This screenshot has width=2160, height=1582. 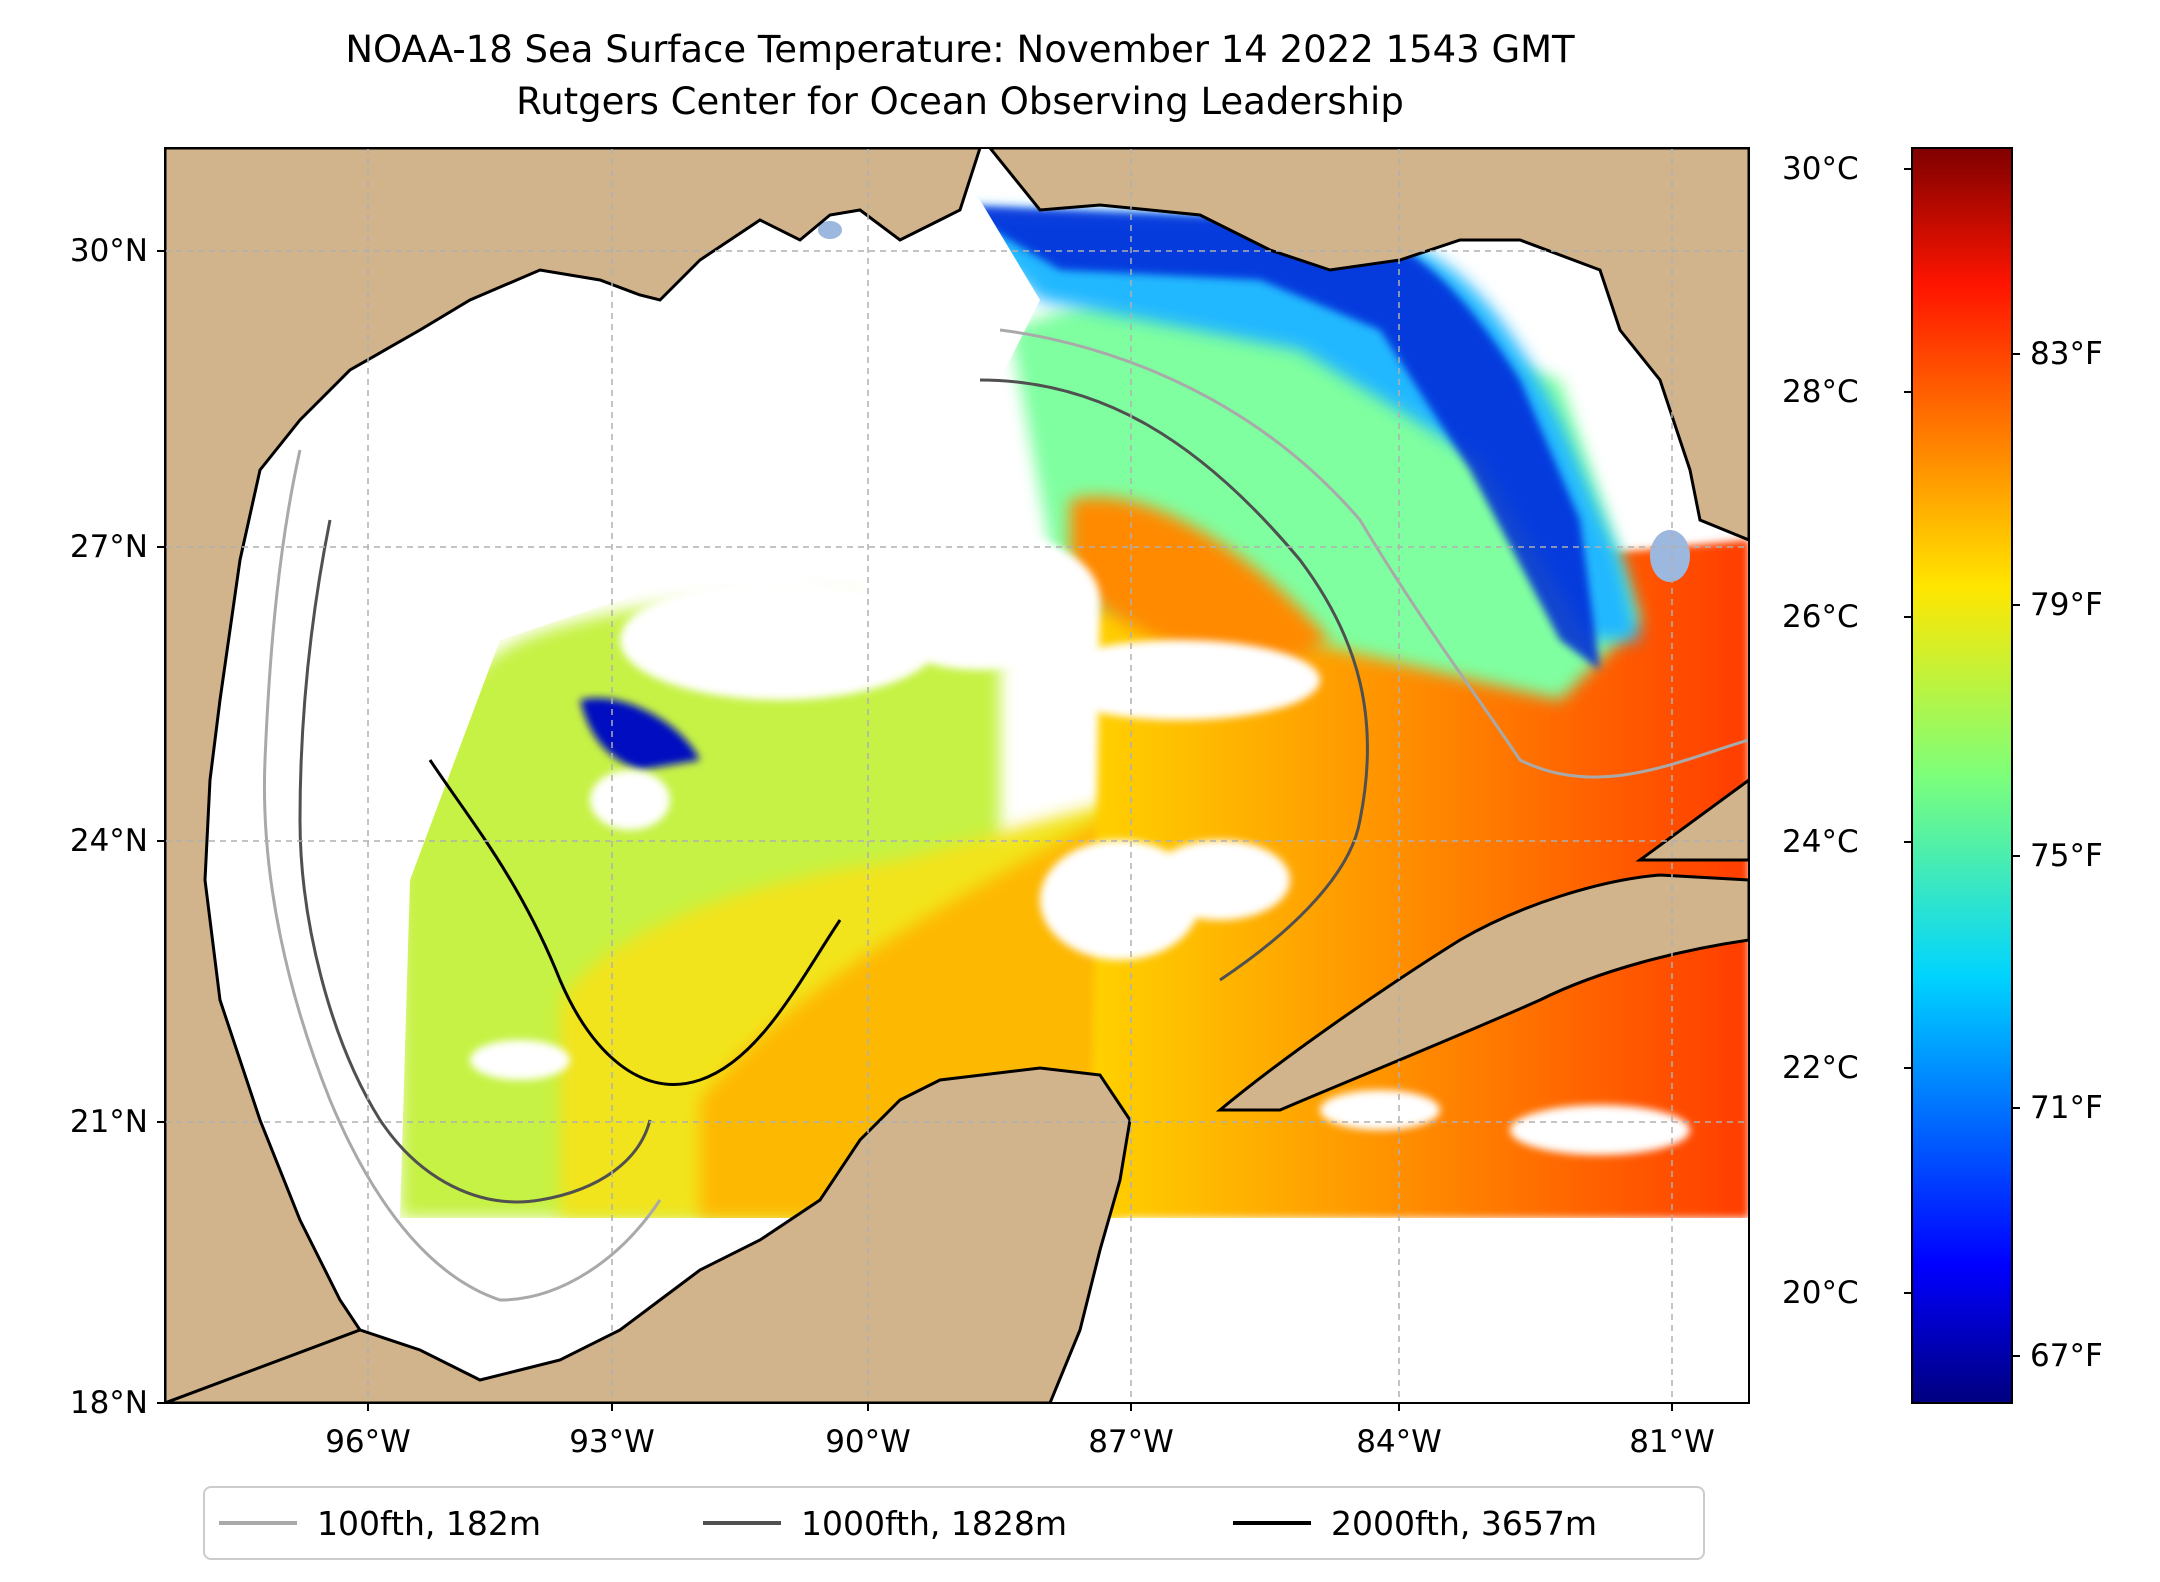 I want to click on lon-label-90w: 90°W, so click(x=868, y=1442).